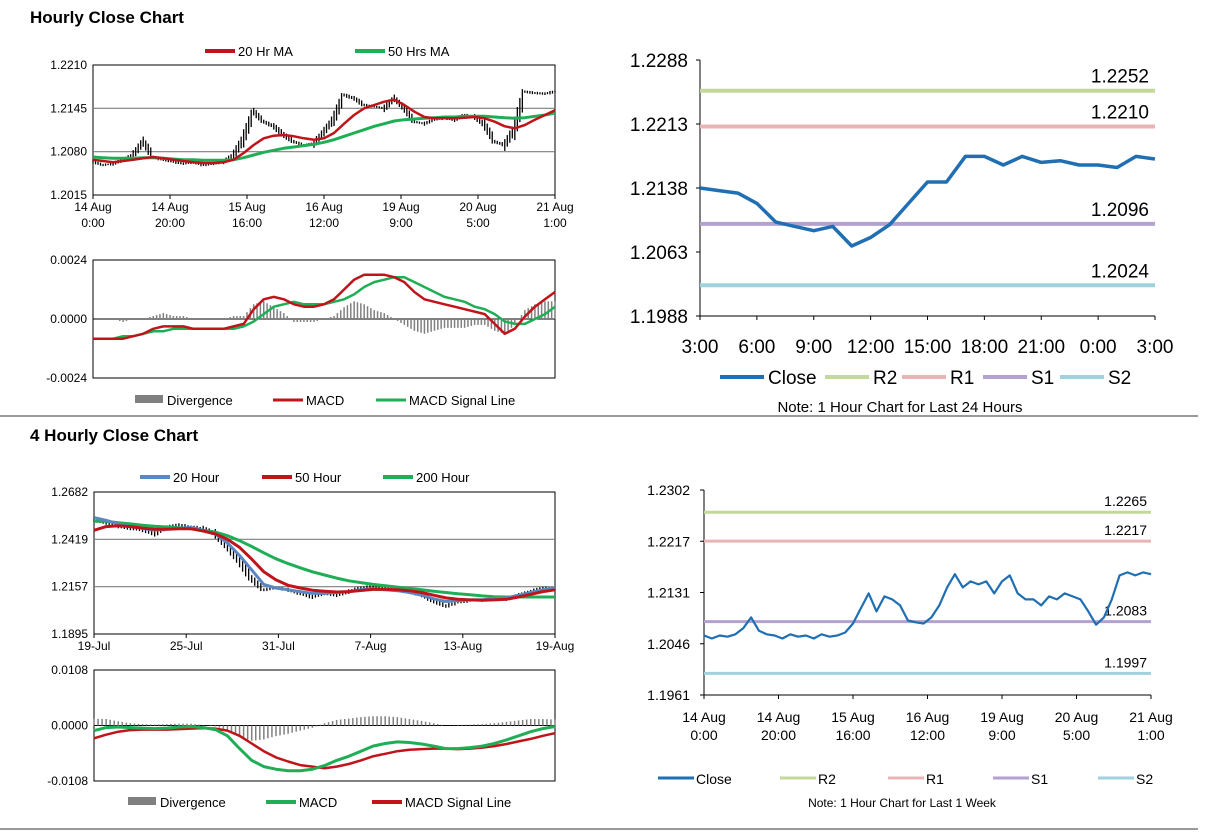 The height and width of the screenshot is (834, 1212). I want to click on bottom-divider, so click(599, 829).